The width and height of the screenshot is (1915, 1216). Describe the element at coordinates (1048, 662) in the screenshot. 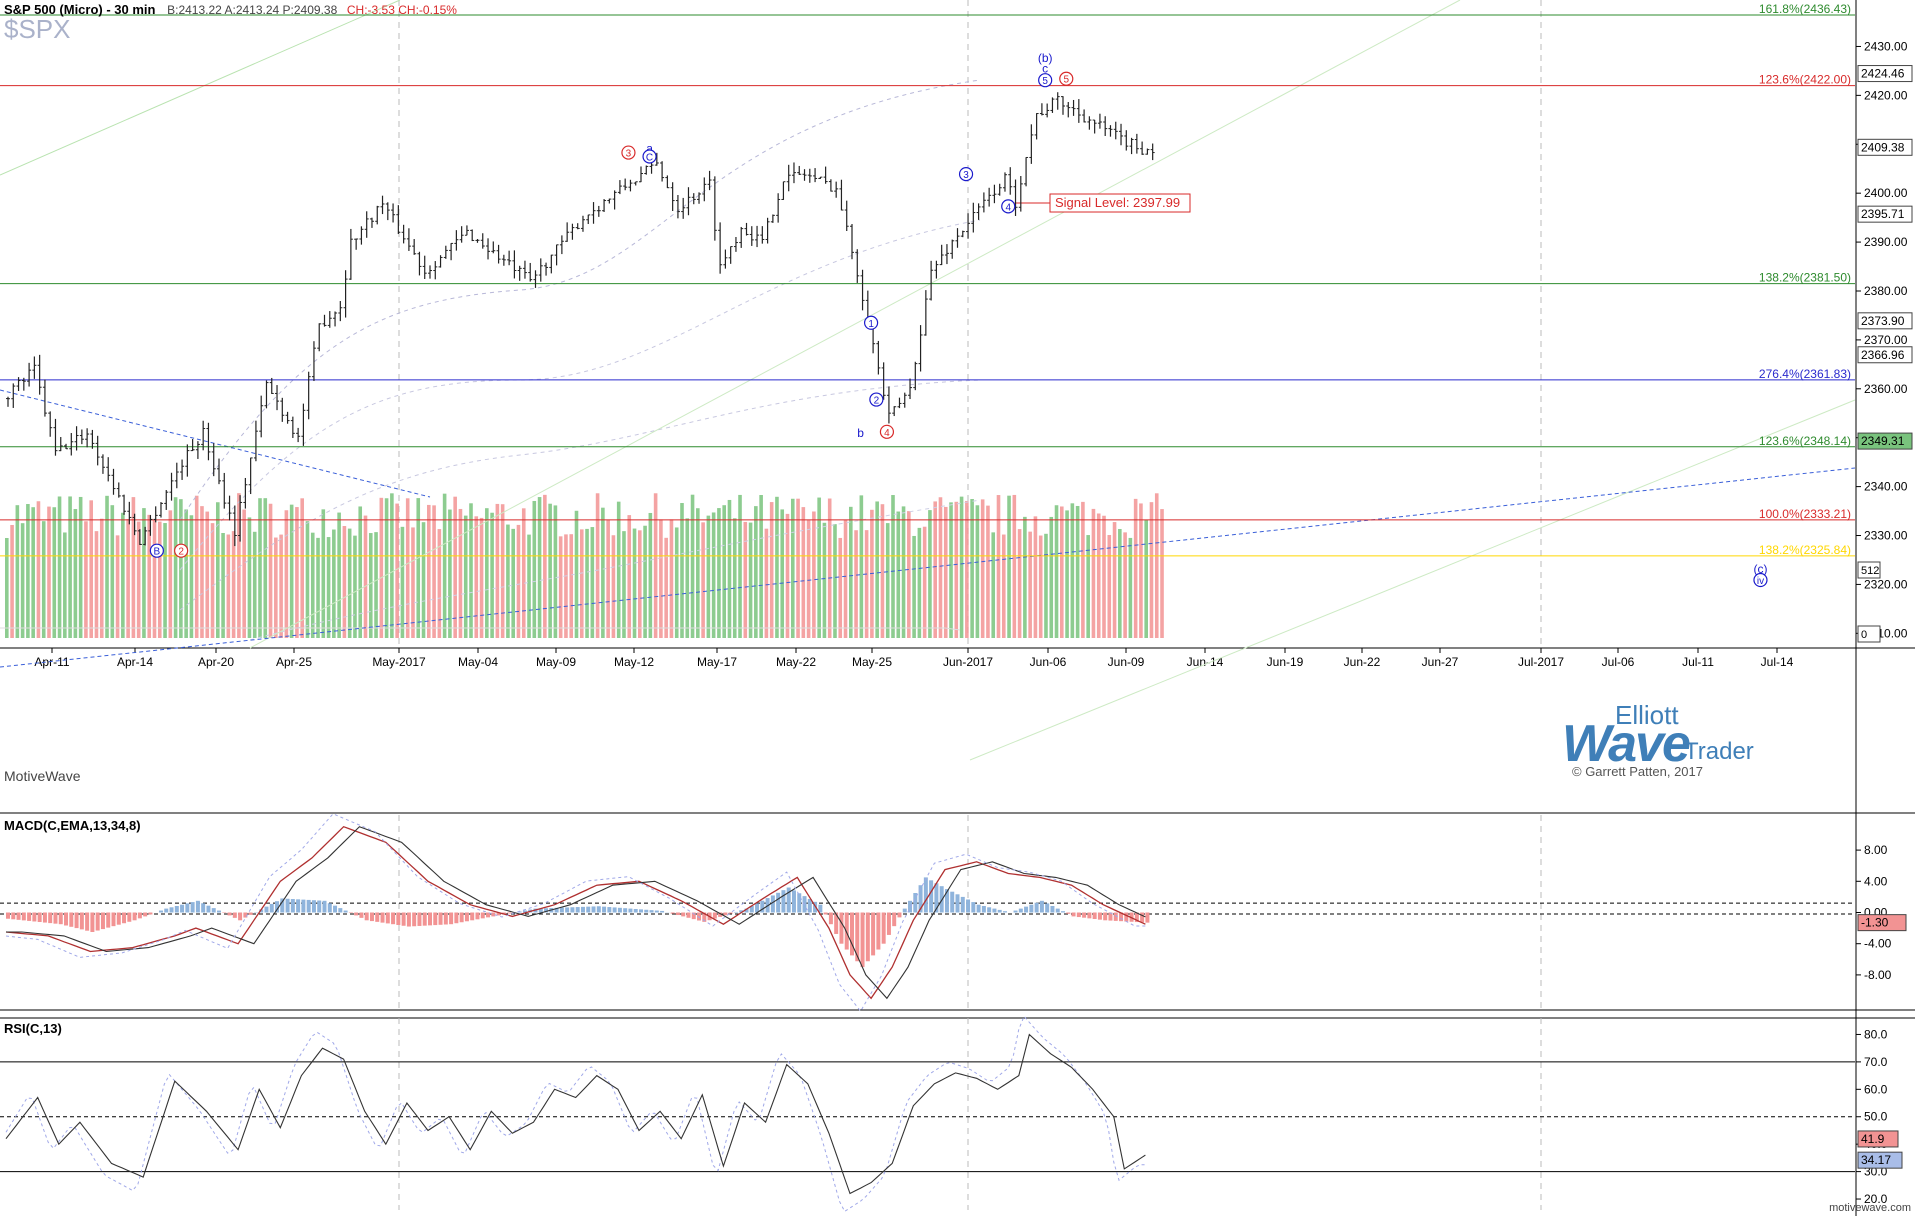

I see `x-tick-label: Jun-06` at that location.